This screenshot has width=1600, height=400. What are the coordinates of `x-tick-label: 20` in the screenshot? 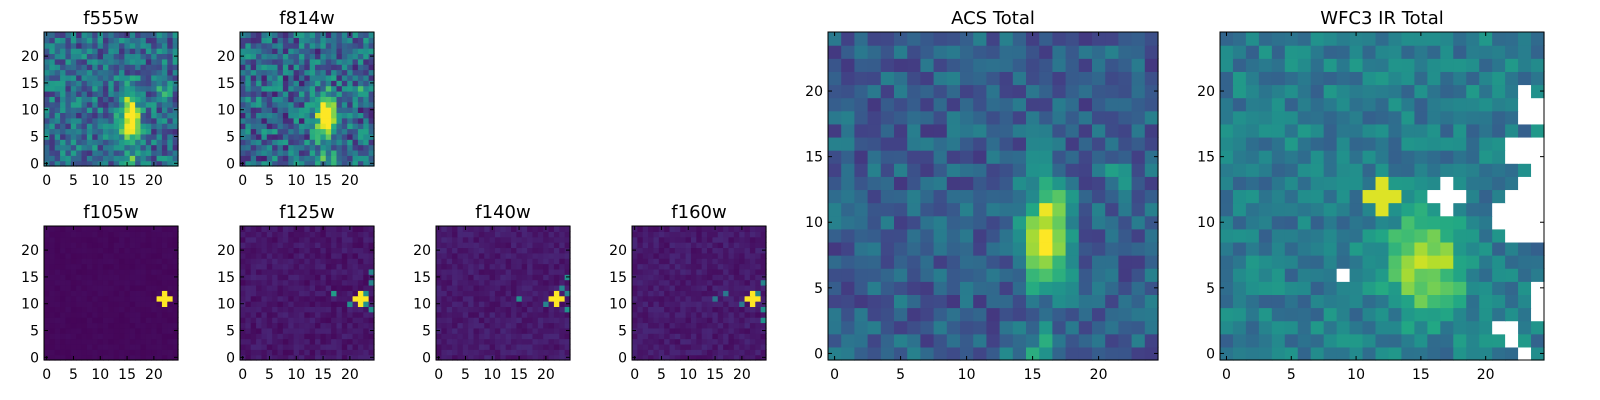 It's located at (350, 375).